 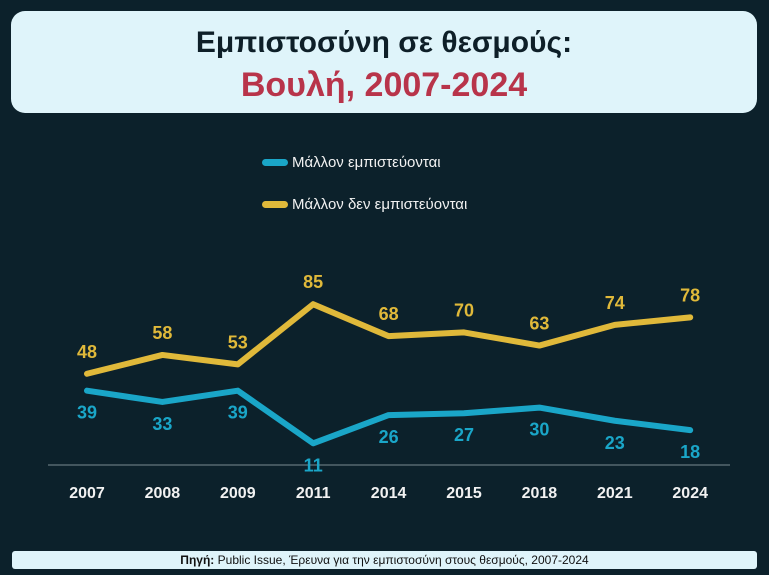 What do you see at coordinates (275, 204) in the screenshot?
I see `legend-swatch-distrust` at bounding box center [275, 204].